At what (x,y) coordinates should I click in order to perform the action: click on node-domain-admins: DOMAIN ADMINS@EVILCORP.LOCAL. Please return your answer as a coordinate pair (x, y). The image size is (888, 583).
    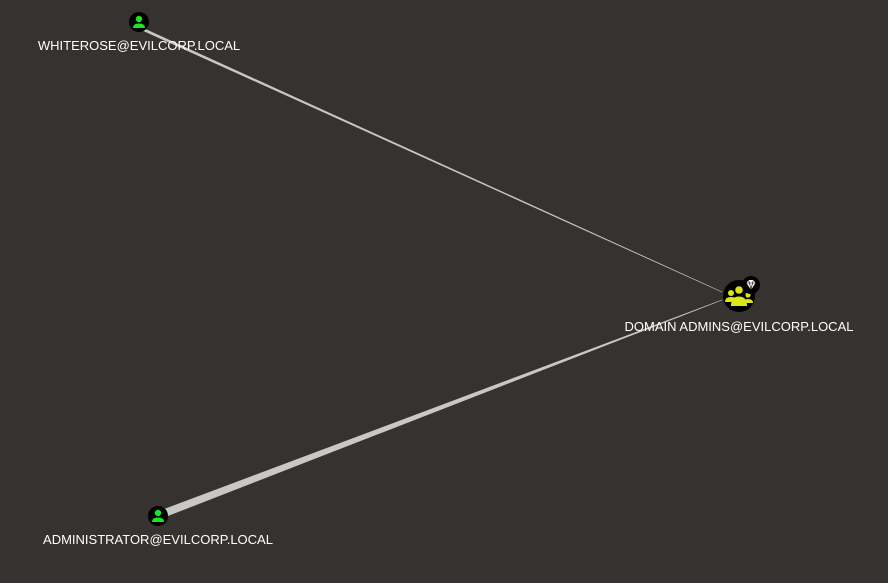
    Looking at the image, I should click on (739, 305).